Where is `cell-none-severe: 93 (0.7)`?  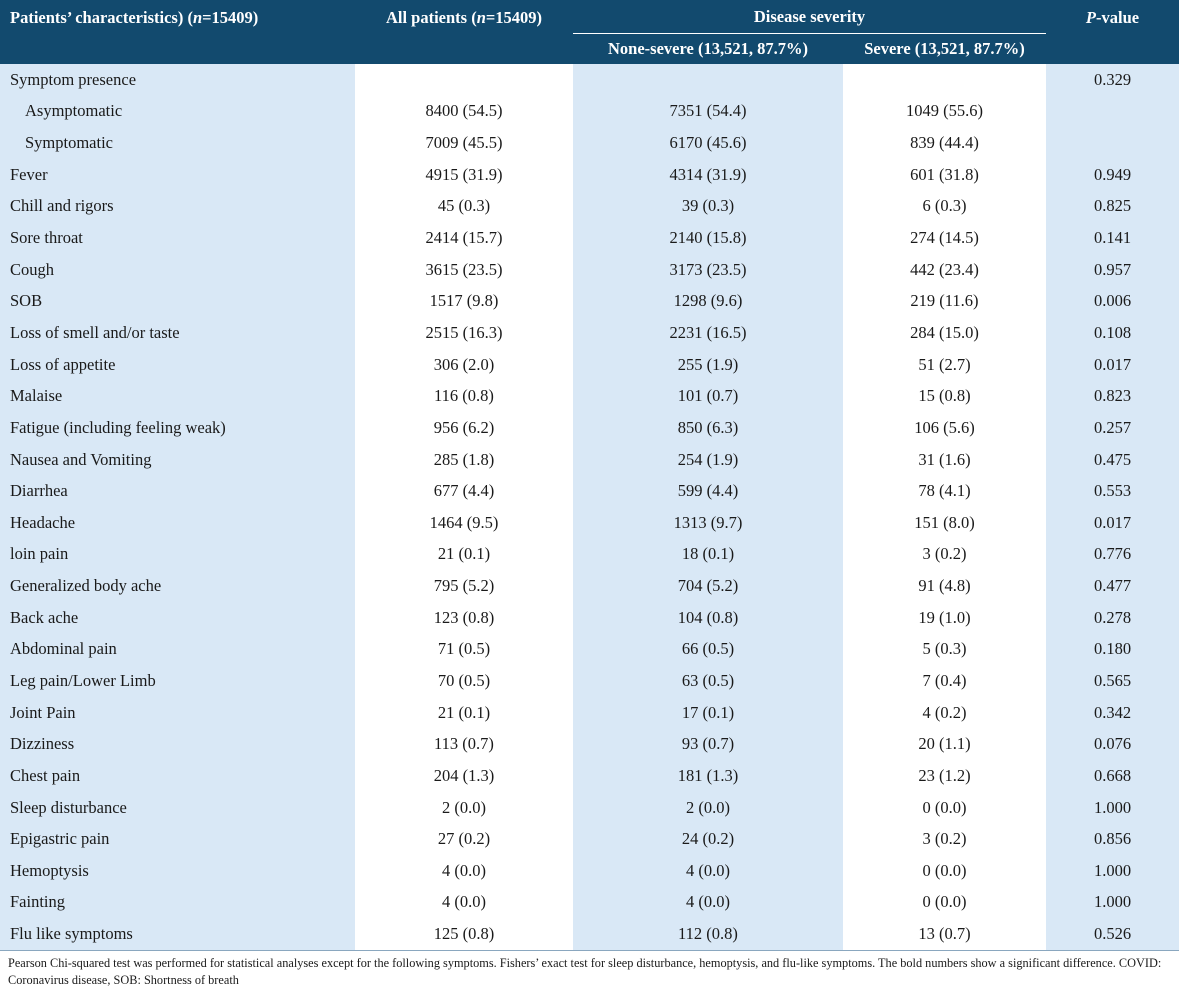 cell-none-severe: 93 (0.7) is located at coordinates (708, 744).